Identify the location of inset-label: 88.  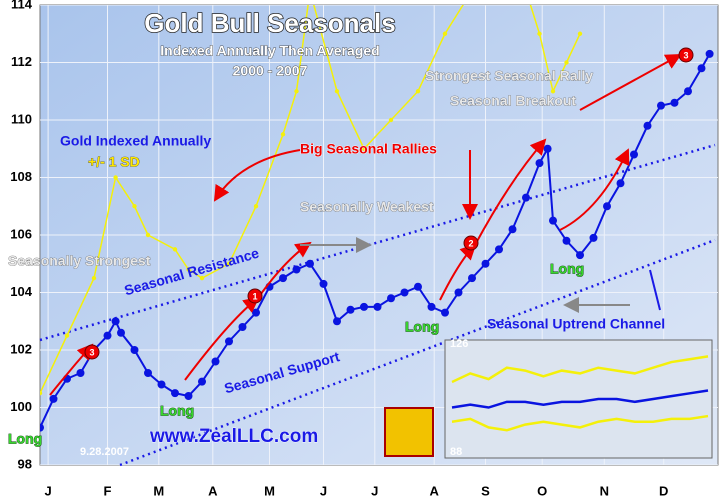
(456, 452).